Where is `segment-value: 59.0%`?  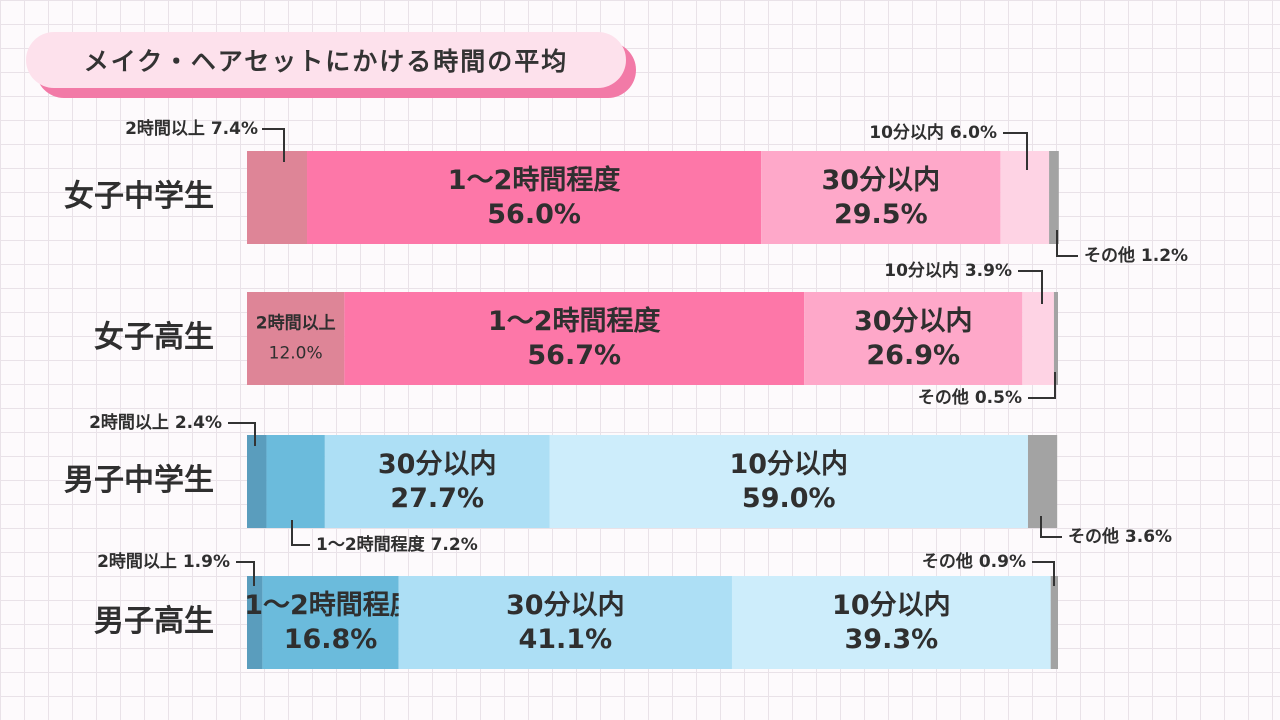
segment-value: 59.0% is located at coordinates (789, 498).